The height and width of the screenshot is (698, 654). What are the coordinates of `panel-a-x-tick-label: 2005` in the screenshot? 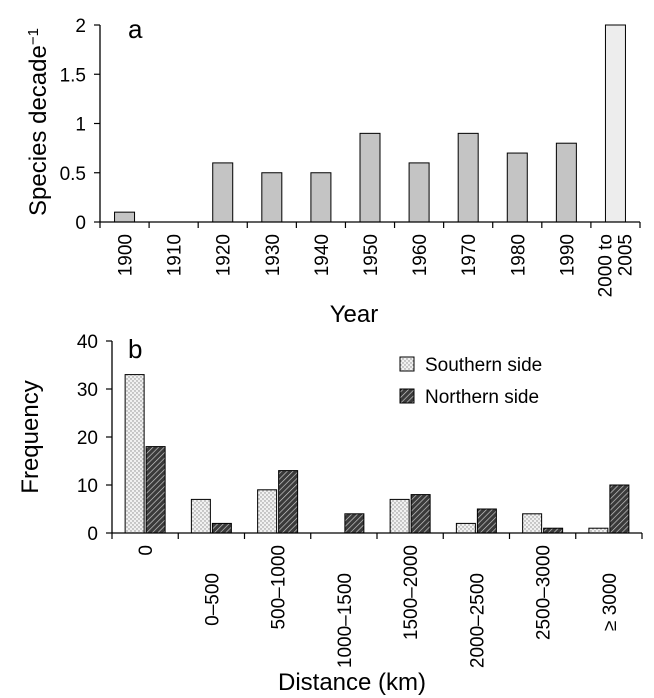 It's located at (625, 255).